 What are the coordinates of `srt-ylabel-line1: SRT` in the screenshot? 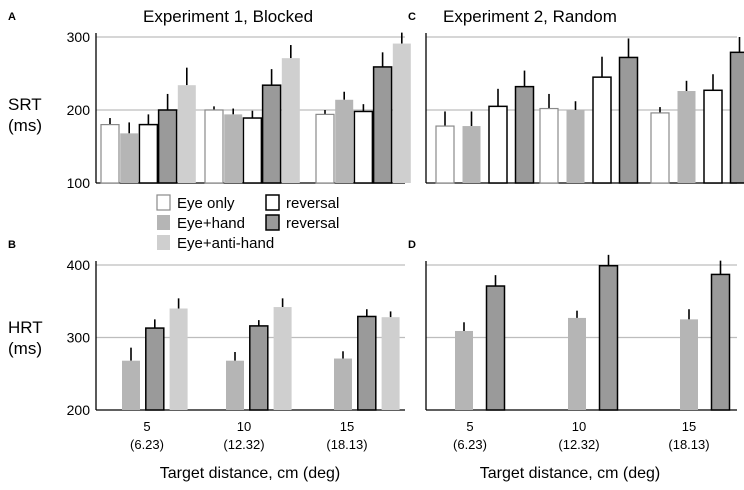 It's located at (25, 104).